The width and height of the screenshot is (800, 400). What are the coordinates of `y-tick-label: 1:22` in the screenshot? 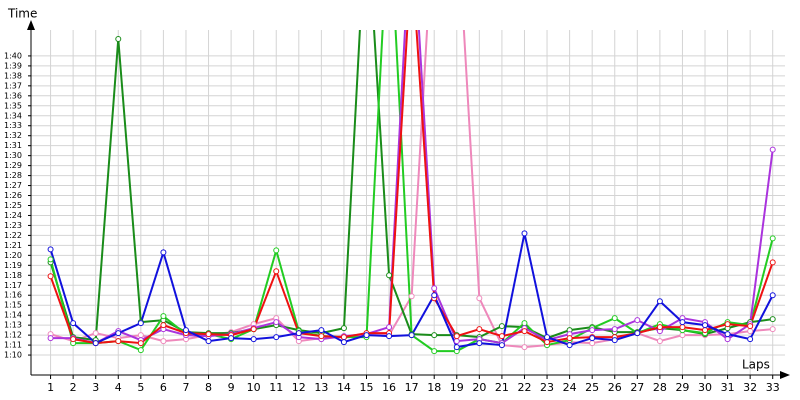 It's located at (13, 235).